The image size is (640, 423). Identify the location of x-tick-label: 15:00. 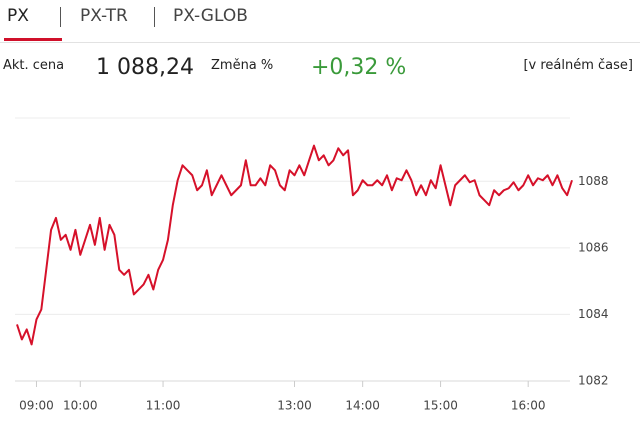
(440, 406).